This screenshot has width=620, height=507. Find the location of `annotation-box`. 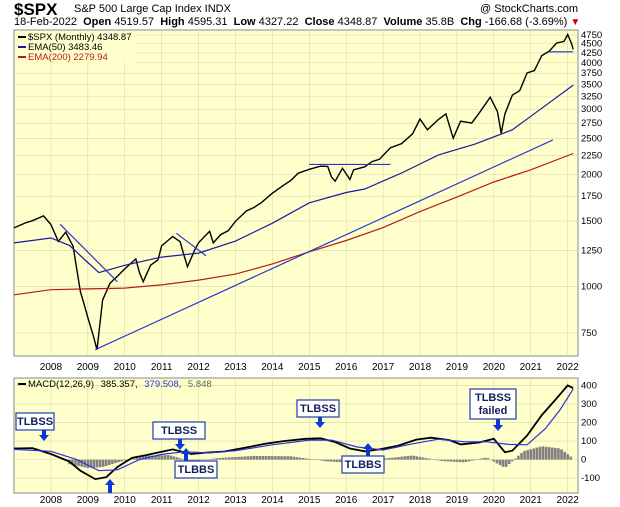

annotation-box is located at coordinates (318, 408).